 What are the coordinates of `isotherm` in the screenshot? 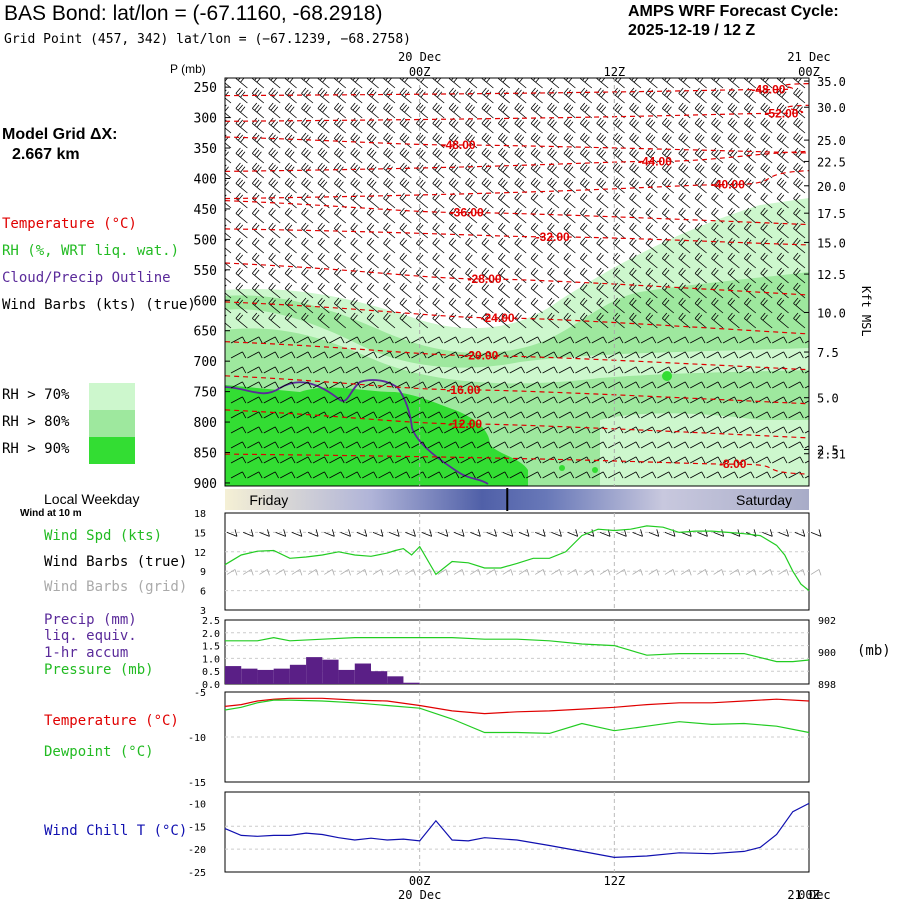 It's located at (517, 185).